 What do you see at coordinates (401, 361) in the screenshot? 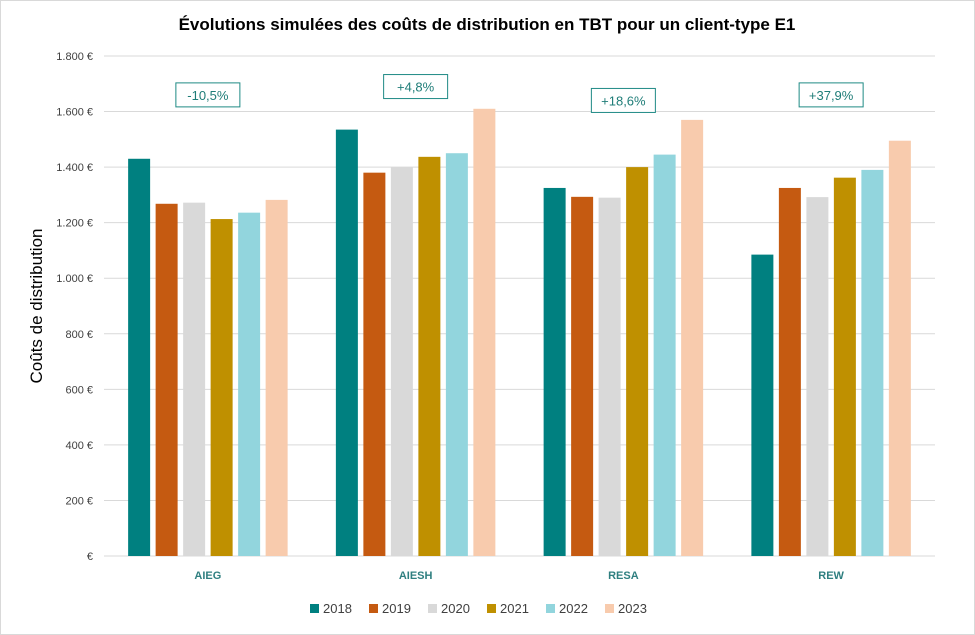
I see `bar-aiesh-2020` at bounding box center [401, 361].